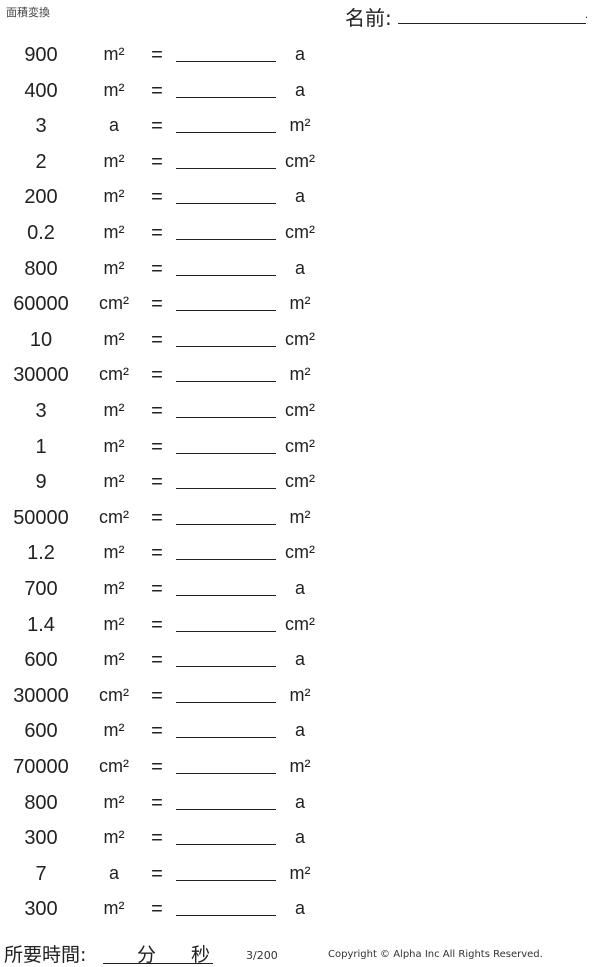 The width and height of the screenshot is (600, 967). What do you see at coordinates (170, 204) in the screenshot?
I see `problem-row: 200 m² = a` at bounding box center [170, 204].